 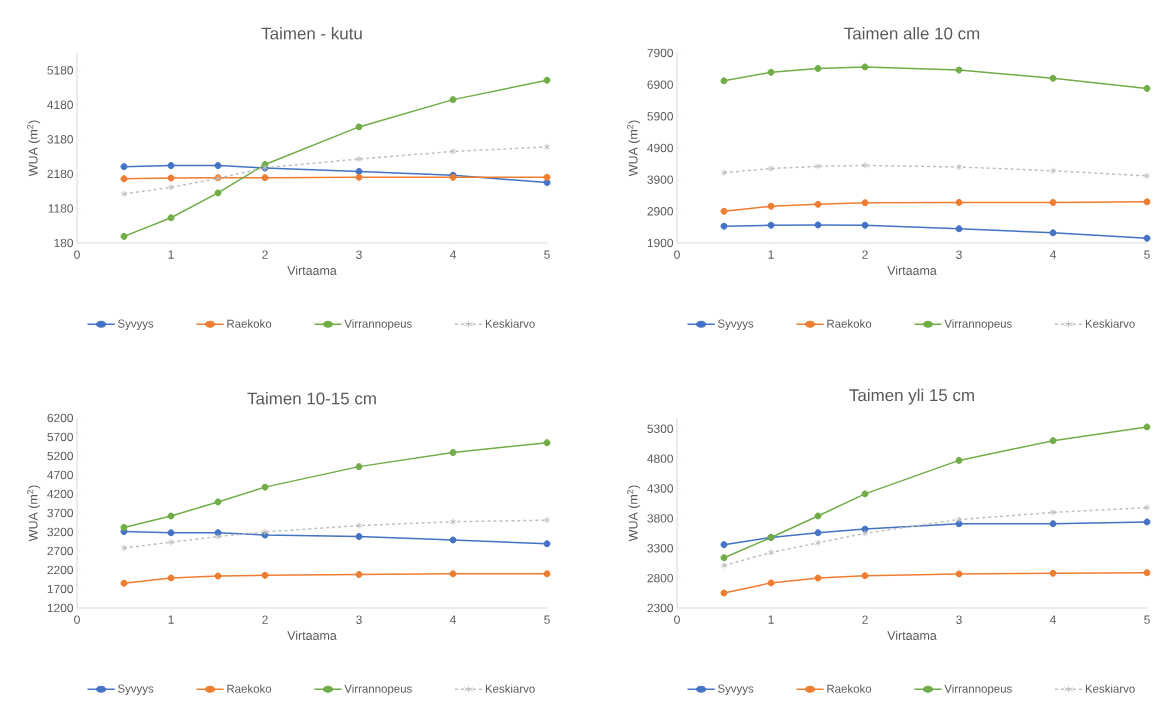 I want to click on y-tick-label: 5300, so click(x=660, y=428).